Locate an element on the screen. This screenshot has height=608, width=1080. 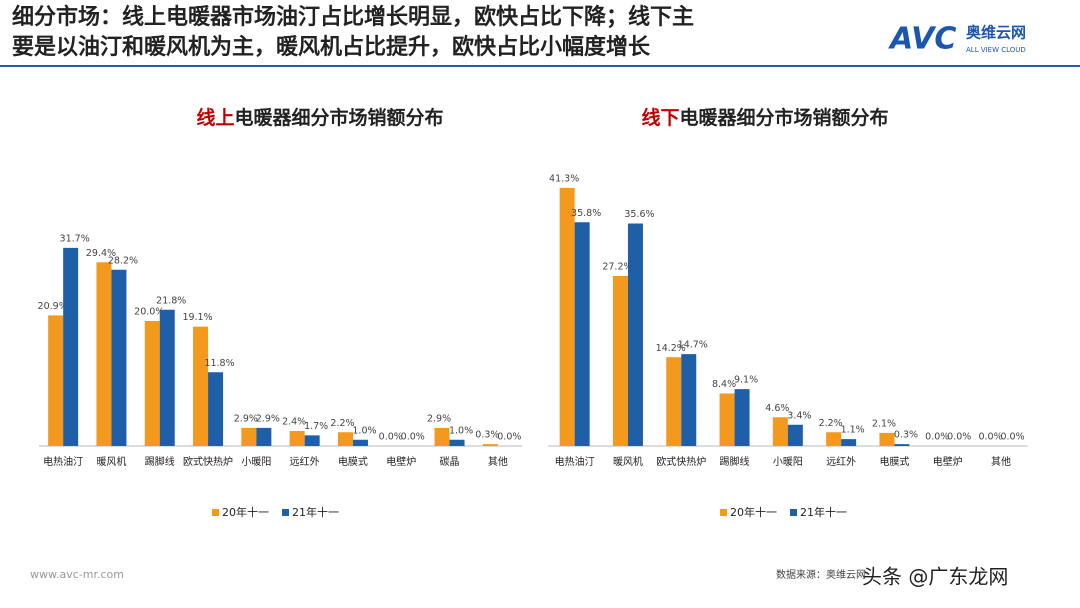
x-tick-label: 踢脚线 is located at coordinates (160, 461).